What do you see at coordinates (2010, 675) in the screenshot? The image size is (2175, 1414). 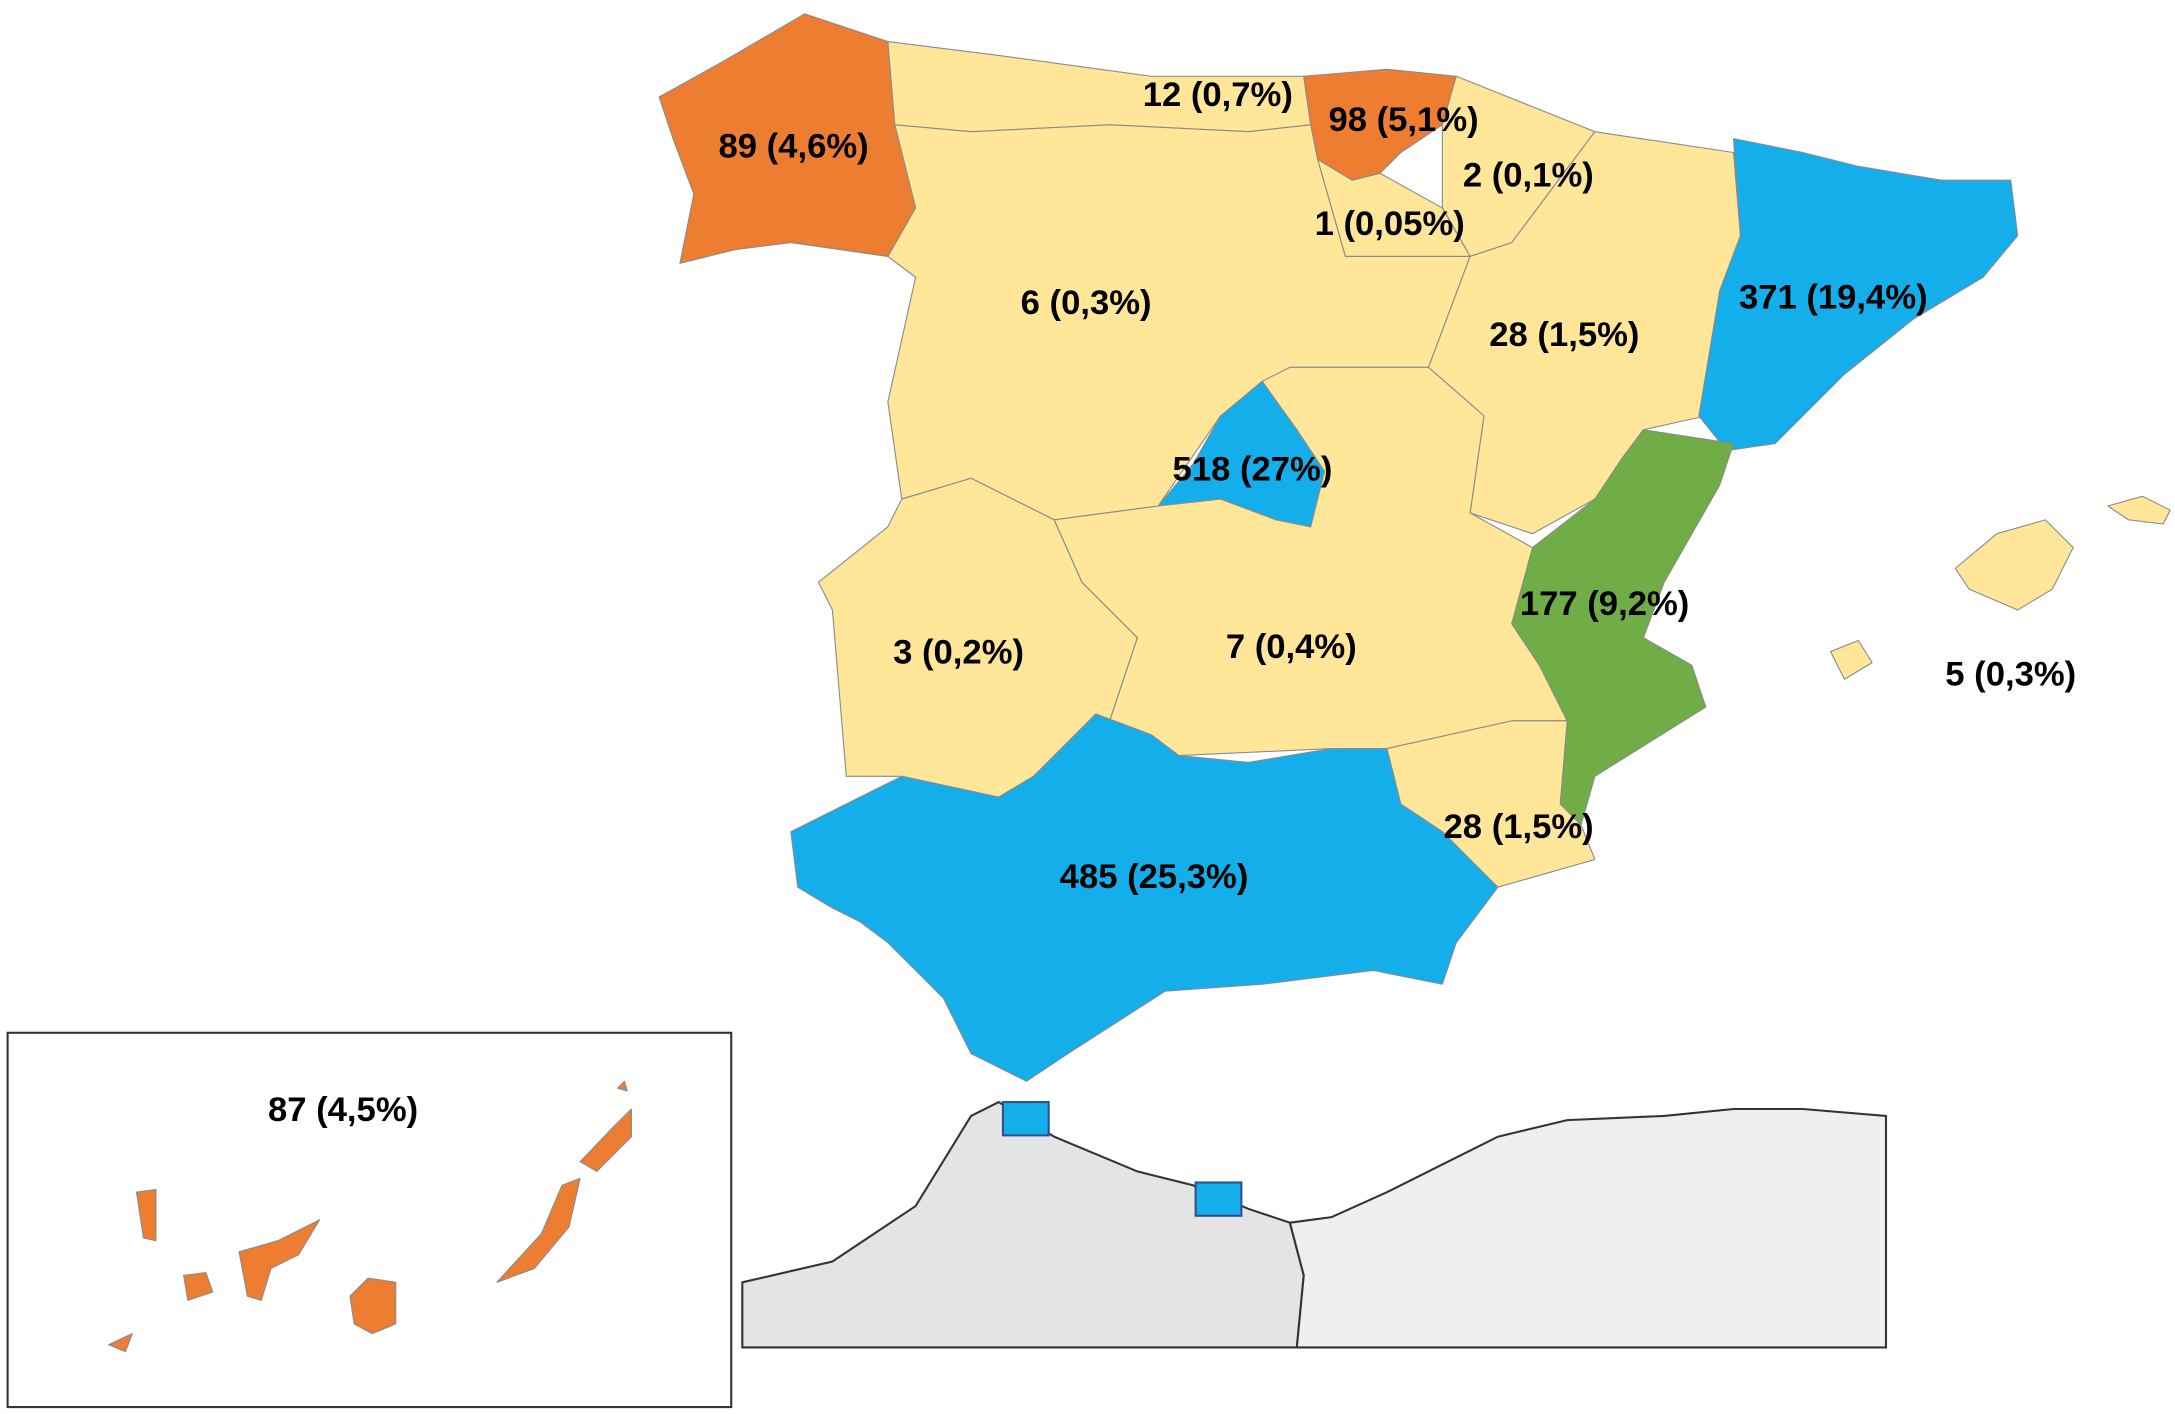 I see `region-label: 5 (0,3%)` at bounding box center [2010, 675].